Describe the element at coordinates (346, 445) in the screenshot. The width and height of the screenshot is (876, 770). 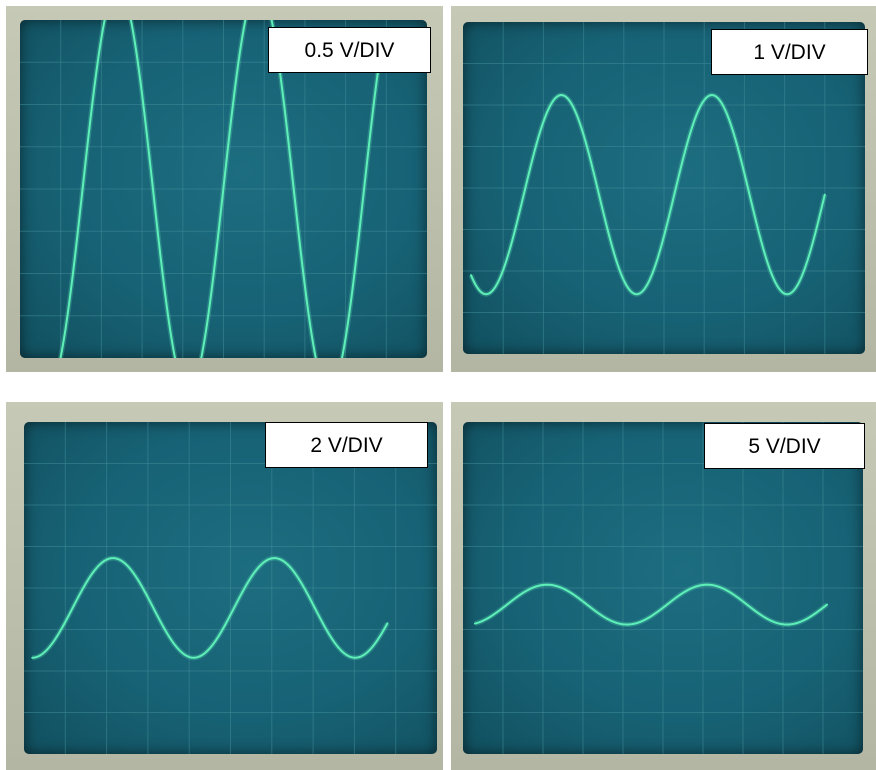
I see `volts-per-div-label: 2 V/DIV` at that location.